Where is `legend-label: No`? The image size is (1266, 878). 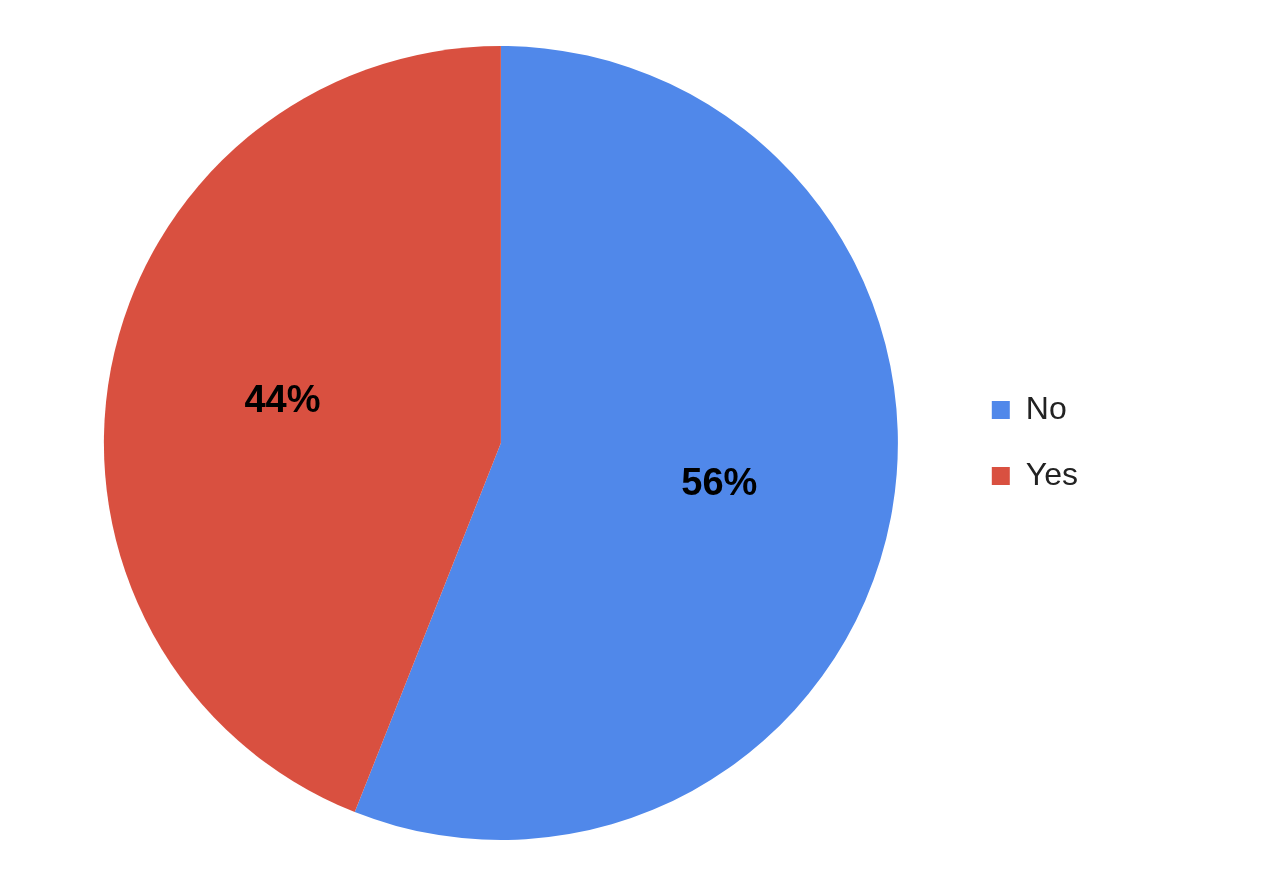
legend-label: No is located at coordinates (1046, 407).